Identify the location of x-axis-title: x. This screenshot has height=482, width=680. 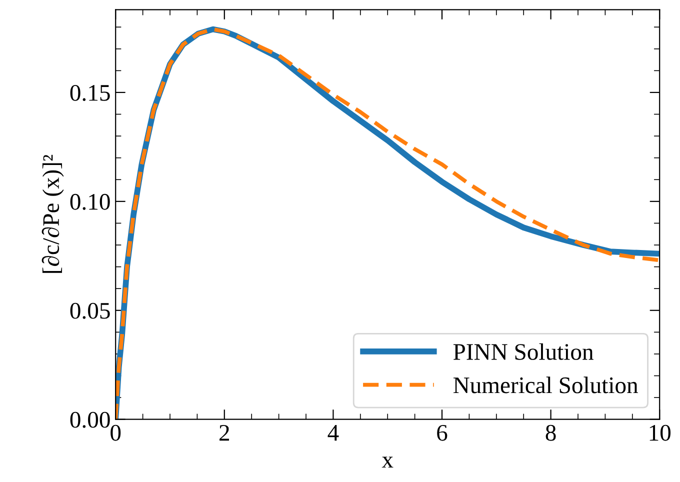
(388, 462).